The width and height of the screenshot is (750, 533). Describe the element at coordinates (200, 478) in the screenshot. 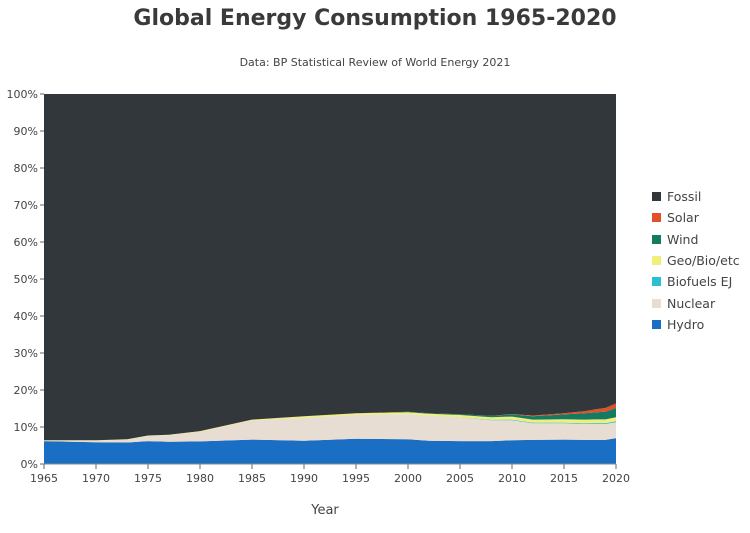

I see `x-tick-label: 1980` at that location.